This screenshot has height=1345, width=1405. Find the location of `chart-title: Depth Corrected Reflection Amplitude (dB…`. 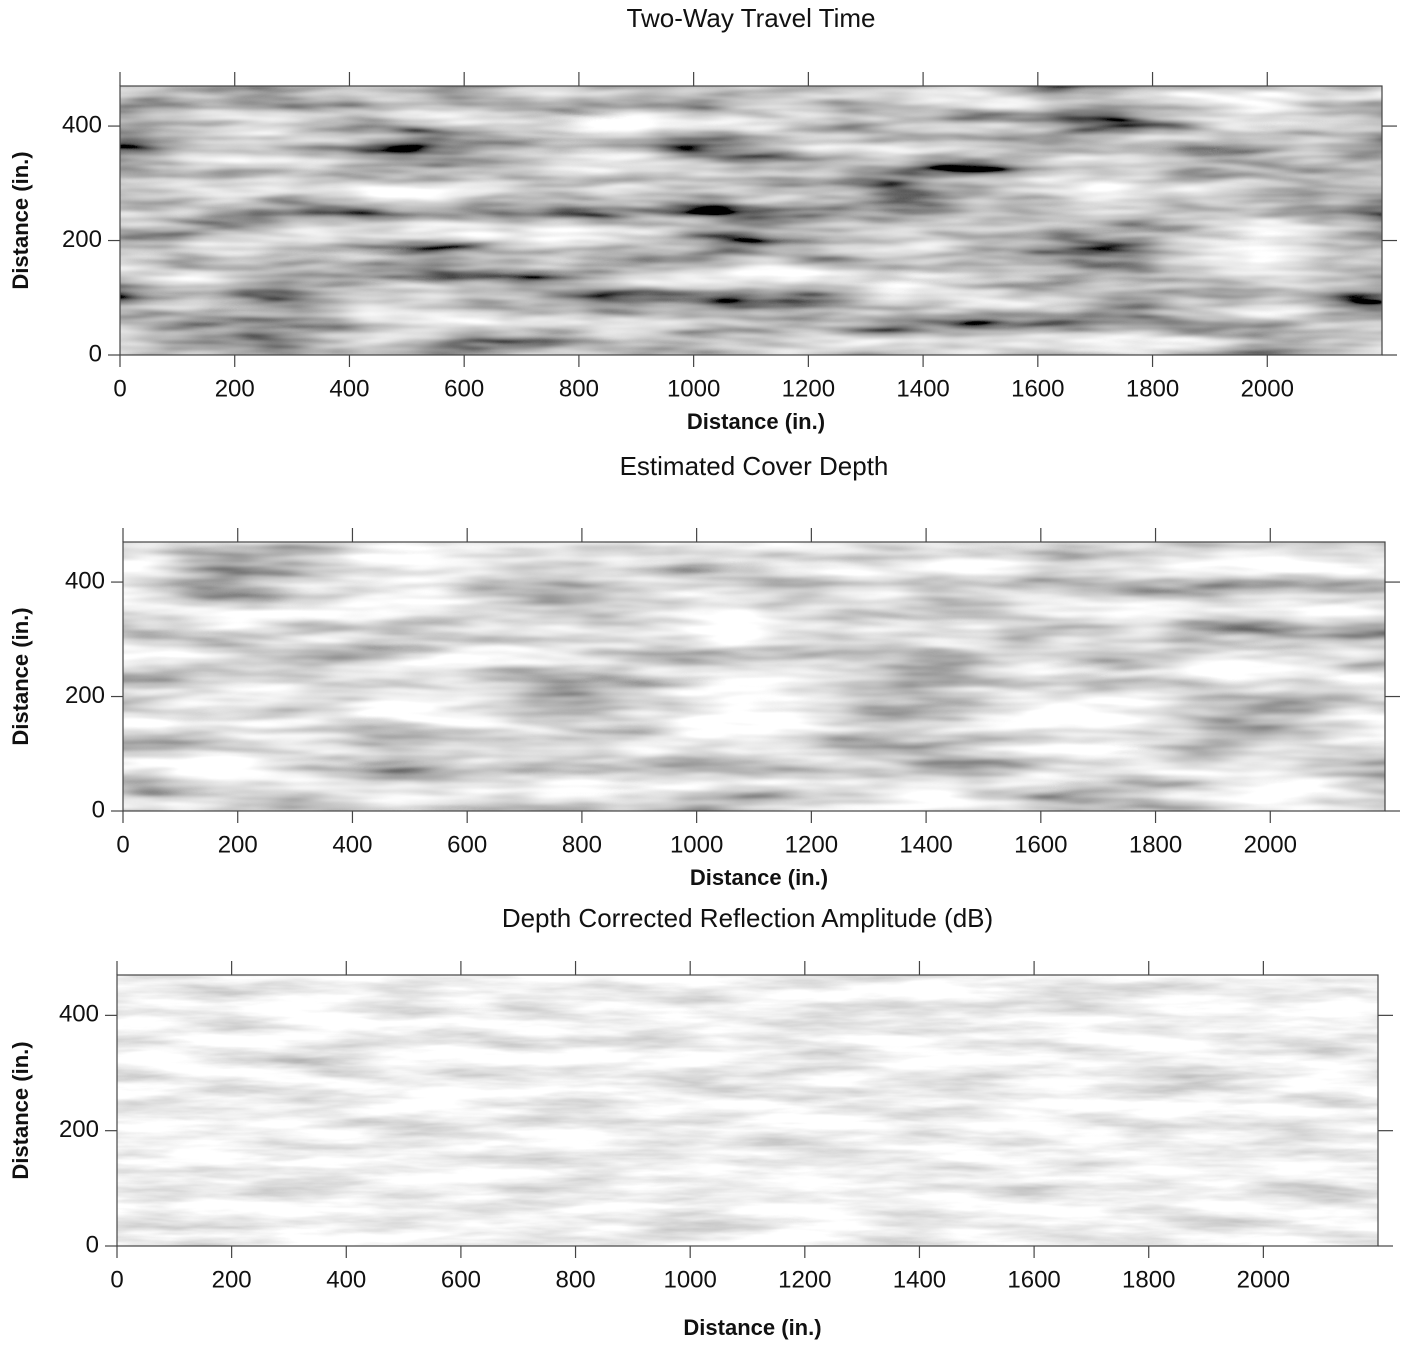

chart-title: Depth Corrected Reflection Amplitude (dB… is located at coordinates (747, 918).